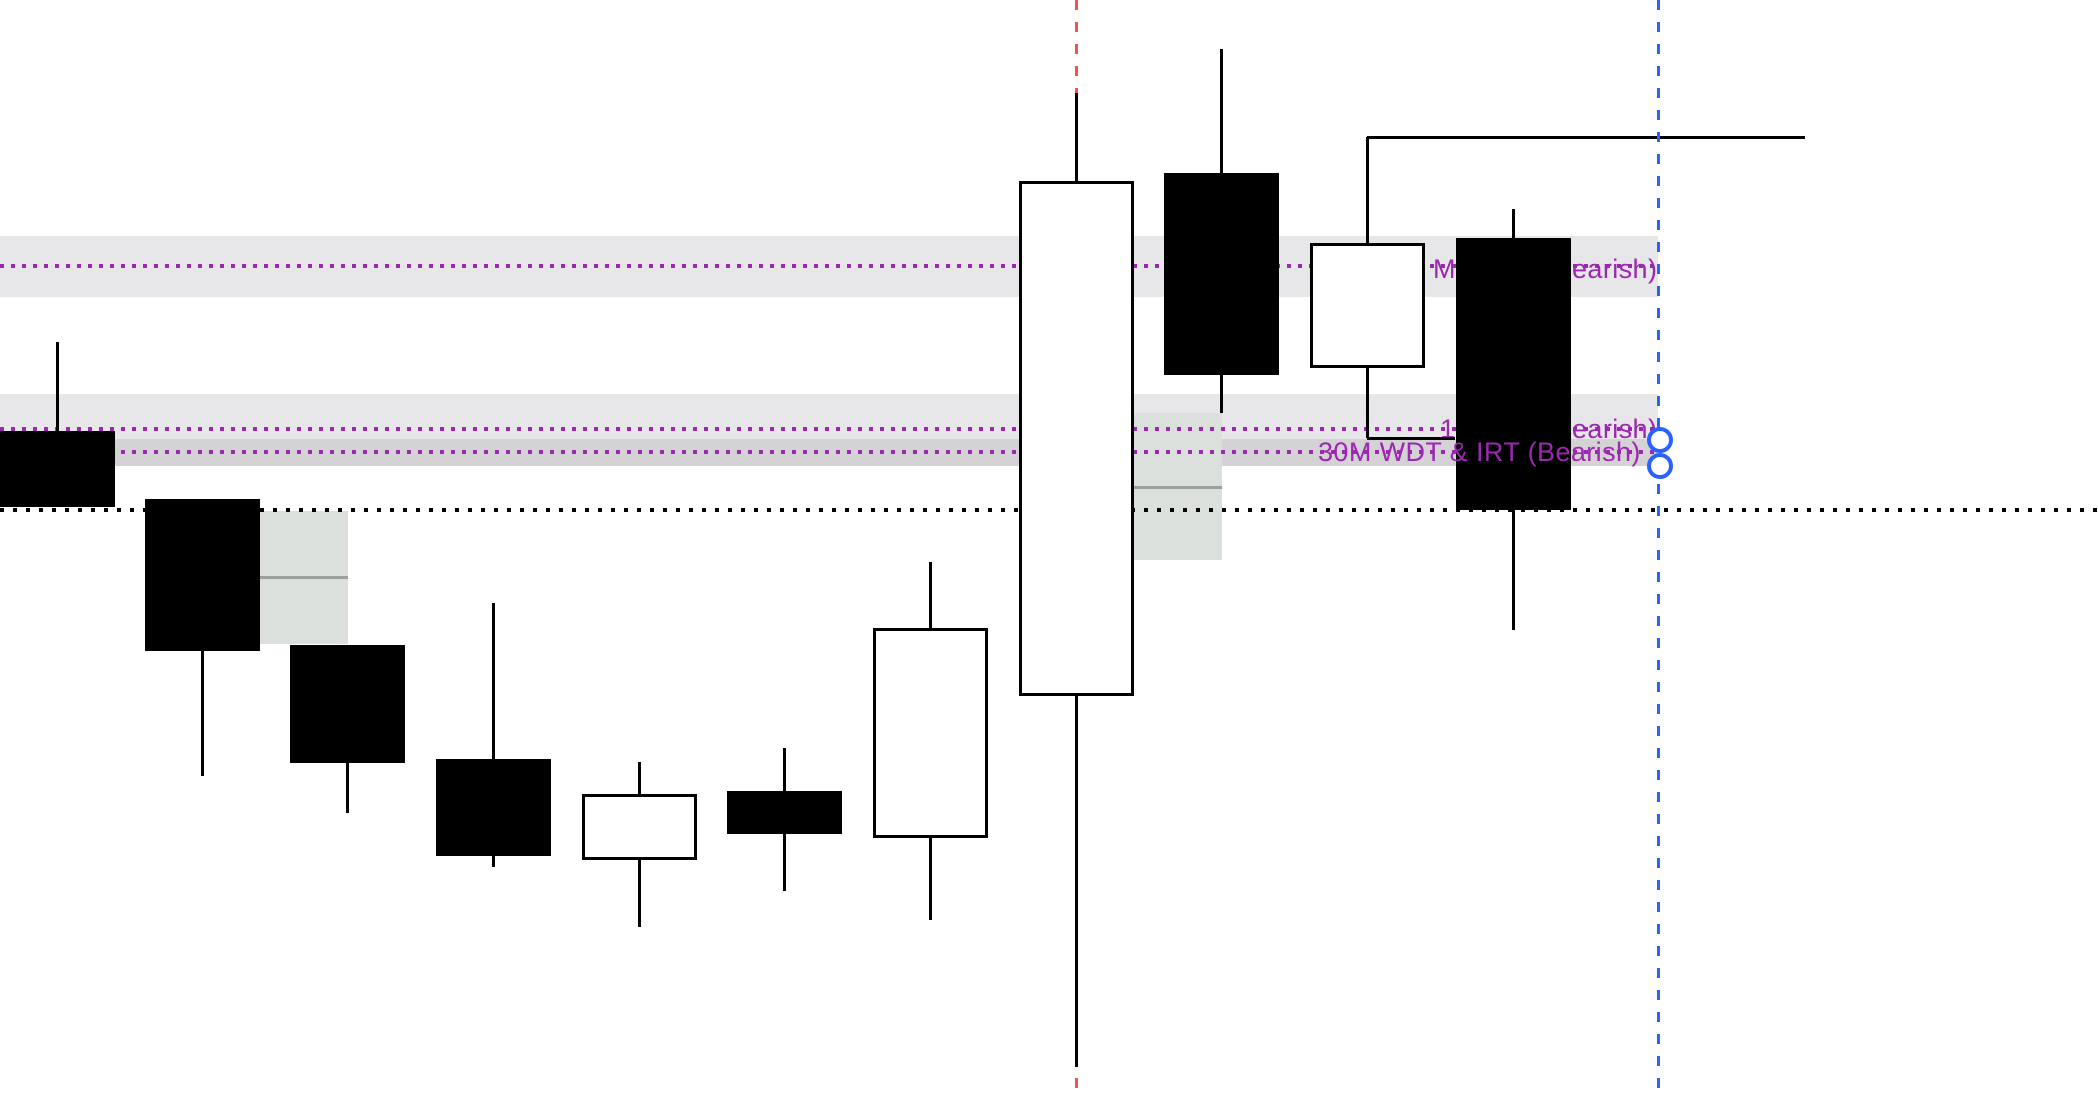 This screenshot has width=2098, height=1094. I want to click on zone-label: 30M WDT & IRT (Bearish), so click(1479, 451).